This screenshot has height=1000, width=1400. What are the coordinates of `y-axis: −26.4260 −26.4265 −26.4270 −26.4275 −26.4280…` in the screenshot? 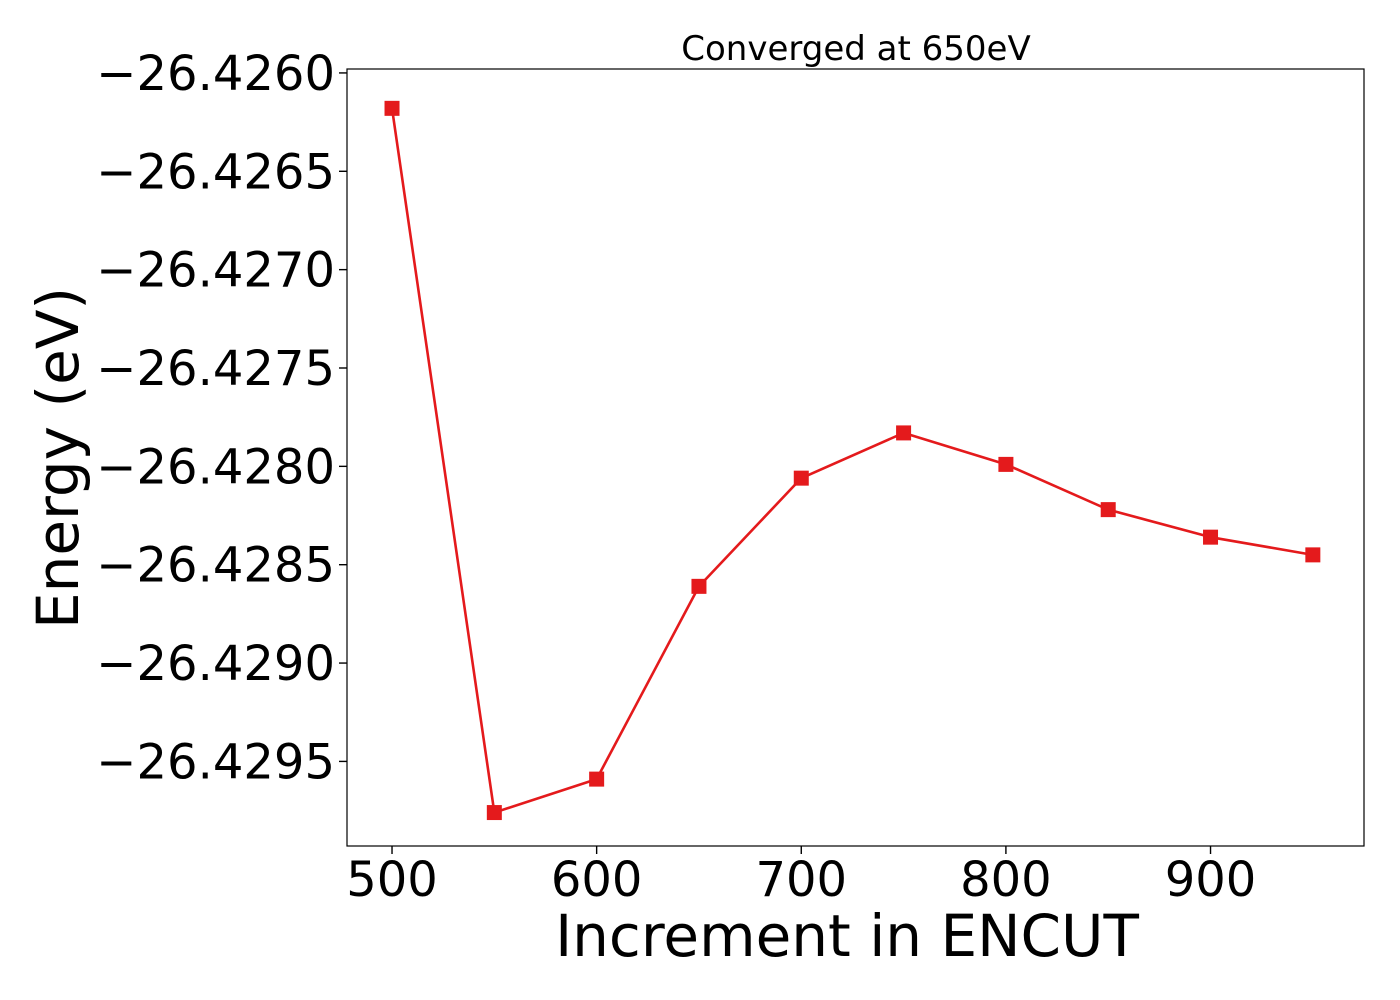 It's located at (221, 418).